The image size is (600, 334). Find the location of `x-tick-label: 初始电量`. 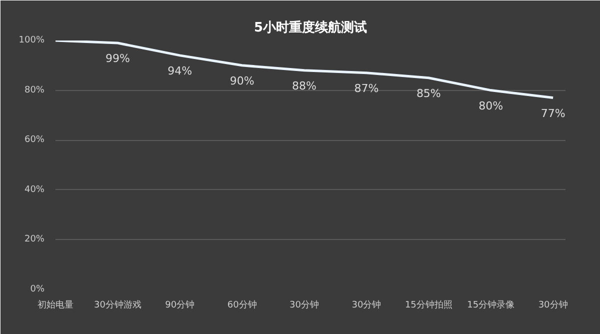

x-tick-label: 初始电量 is located at coordinates (56, 305).